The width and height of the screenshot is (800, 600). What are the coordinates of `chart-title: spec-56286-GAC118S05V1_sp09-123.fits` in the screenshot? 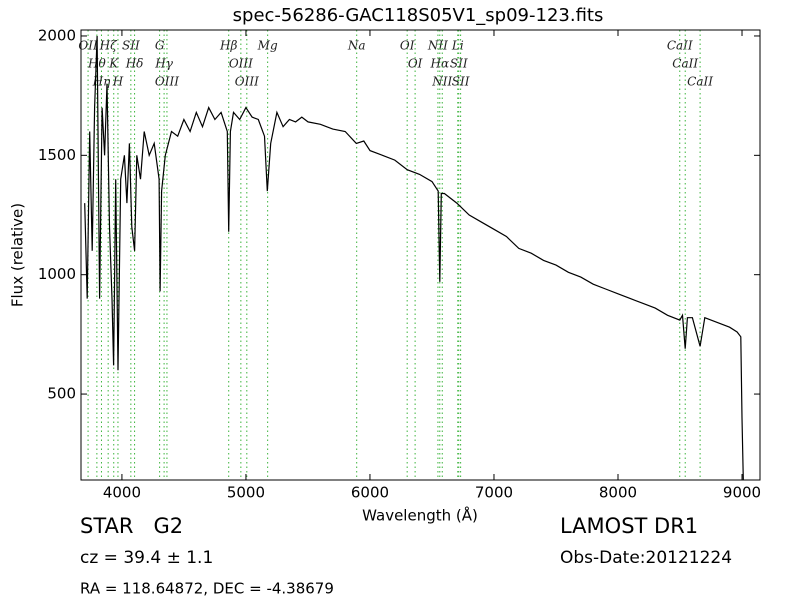 It's located at (418, 15).